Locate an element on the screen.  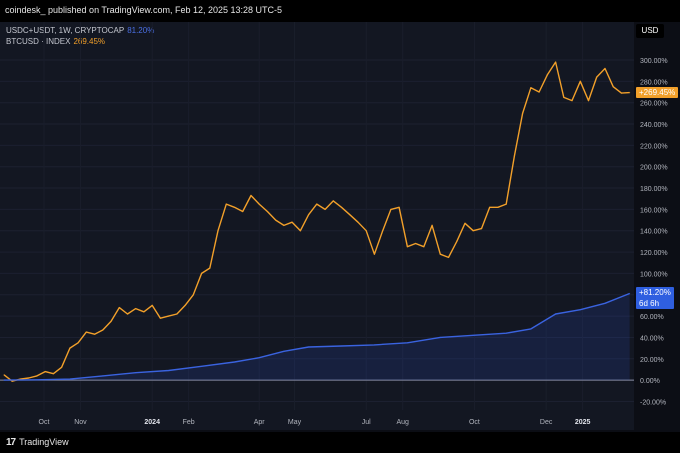
x-tick-label: Aug is located at coordinates (402, 422).